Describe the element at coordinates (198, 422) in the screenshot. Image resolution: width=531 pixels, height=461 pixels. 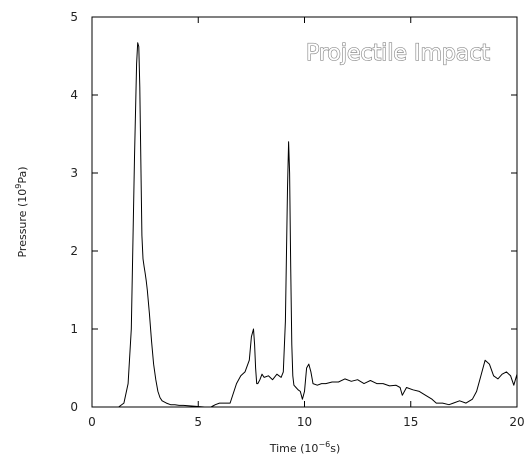
I see `x-tick-label: 5` at that location.